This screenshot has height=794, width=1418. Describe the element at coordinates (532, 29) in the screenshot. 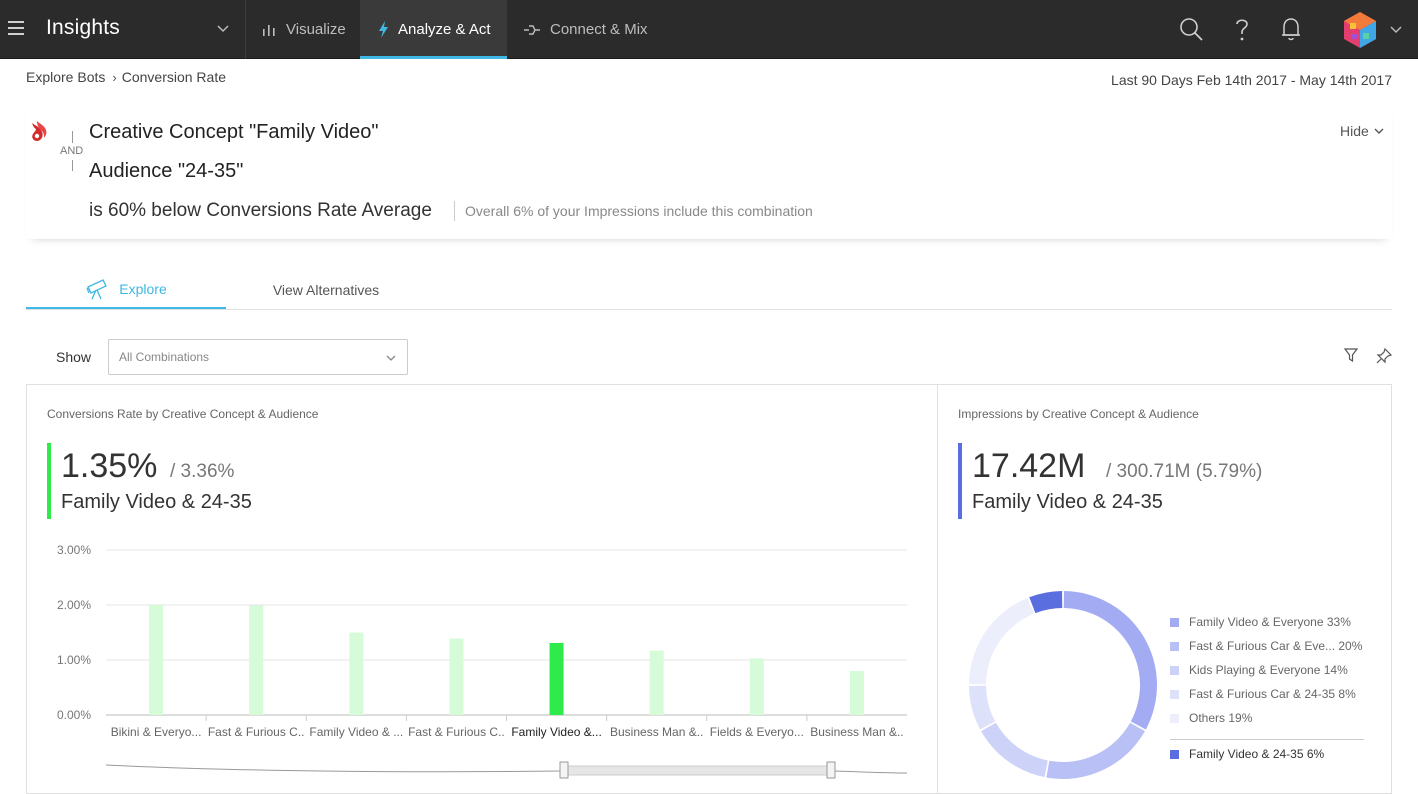

I see `connect-icon` at that location.